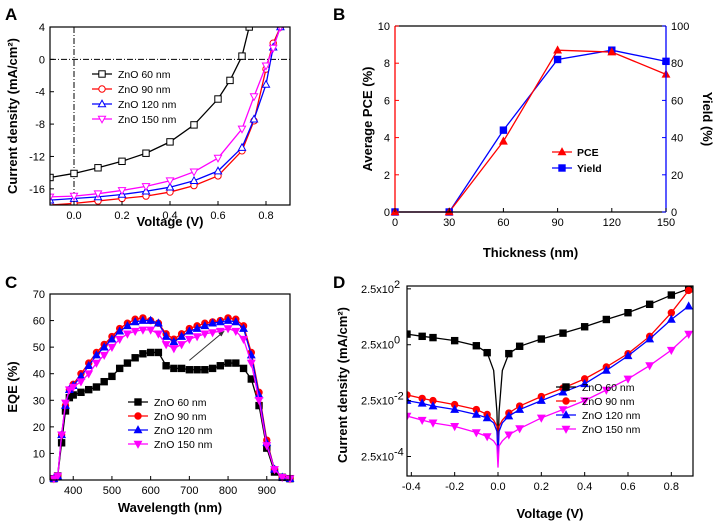 This screenshot has height=529, width=713. Describe the element at coordinates (674, 213) in the screenshot. I see `right-tick-label: 0` at that location.